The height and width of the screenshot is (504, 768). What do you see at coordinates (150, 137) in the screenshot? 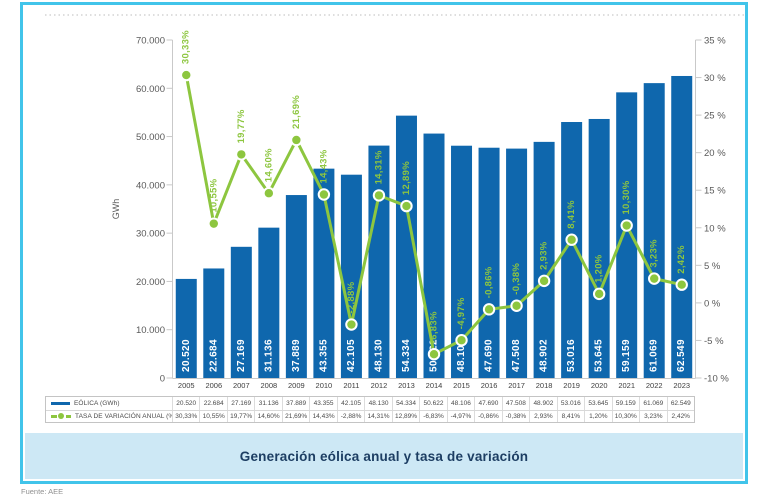
I see `left-axis-tick-label: 50.000` at bounding box center [150, 137].